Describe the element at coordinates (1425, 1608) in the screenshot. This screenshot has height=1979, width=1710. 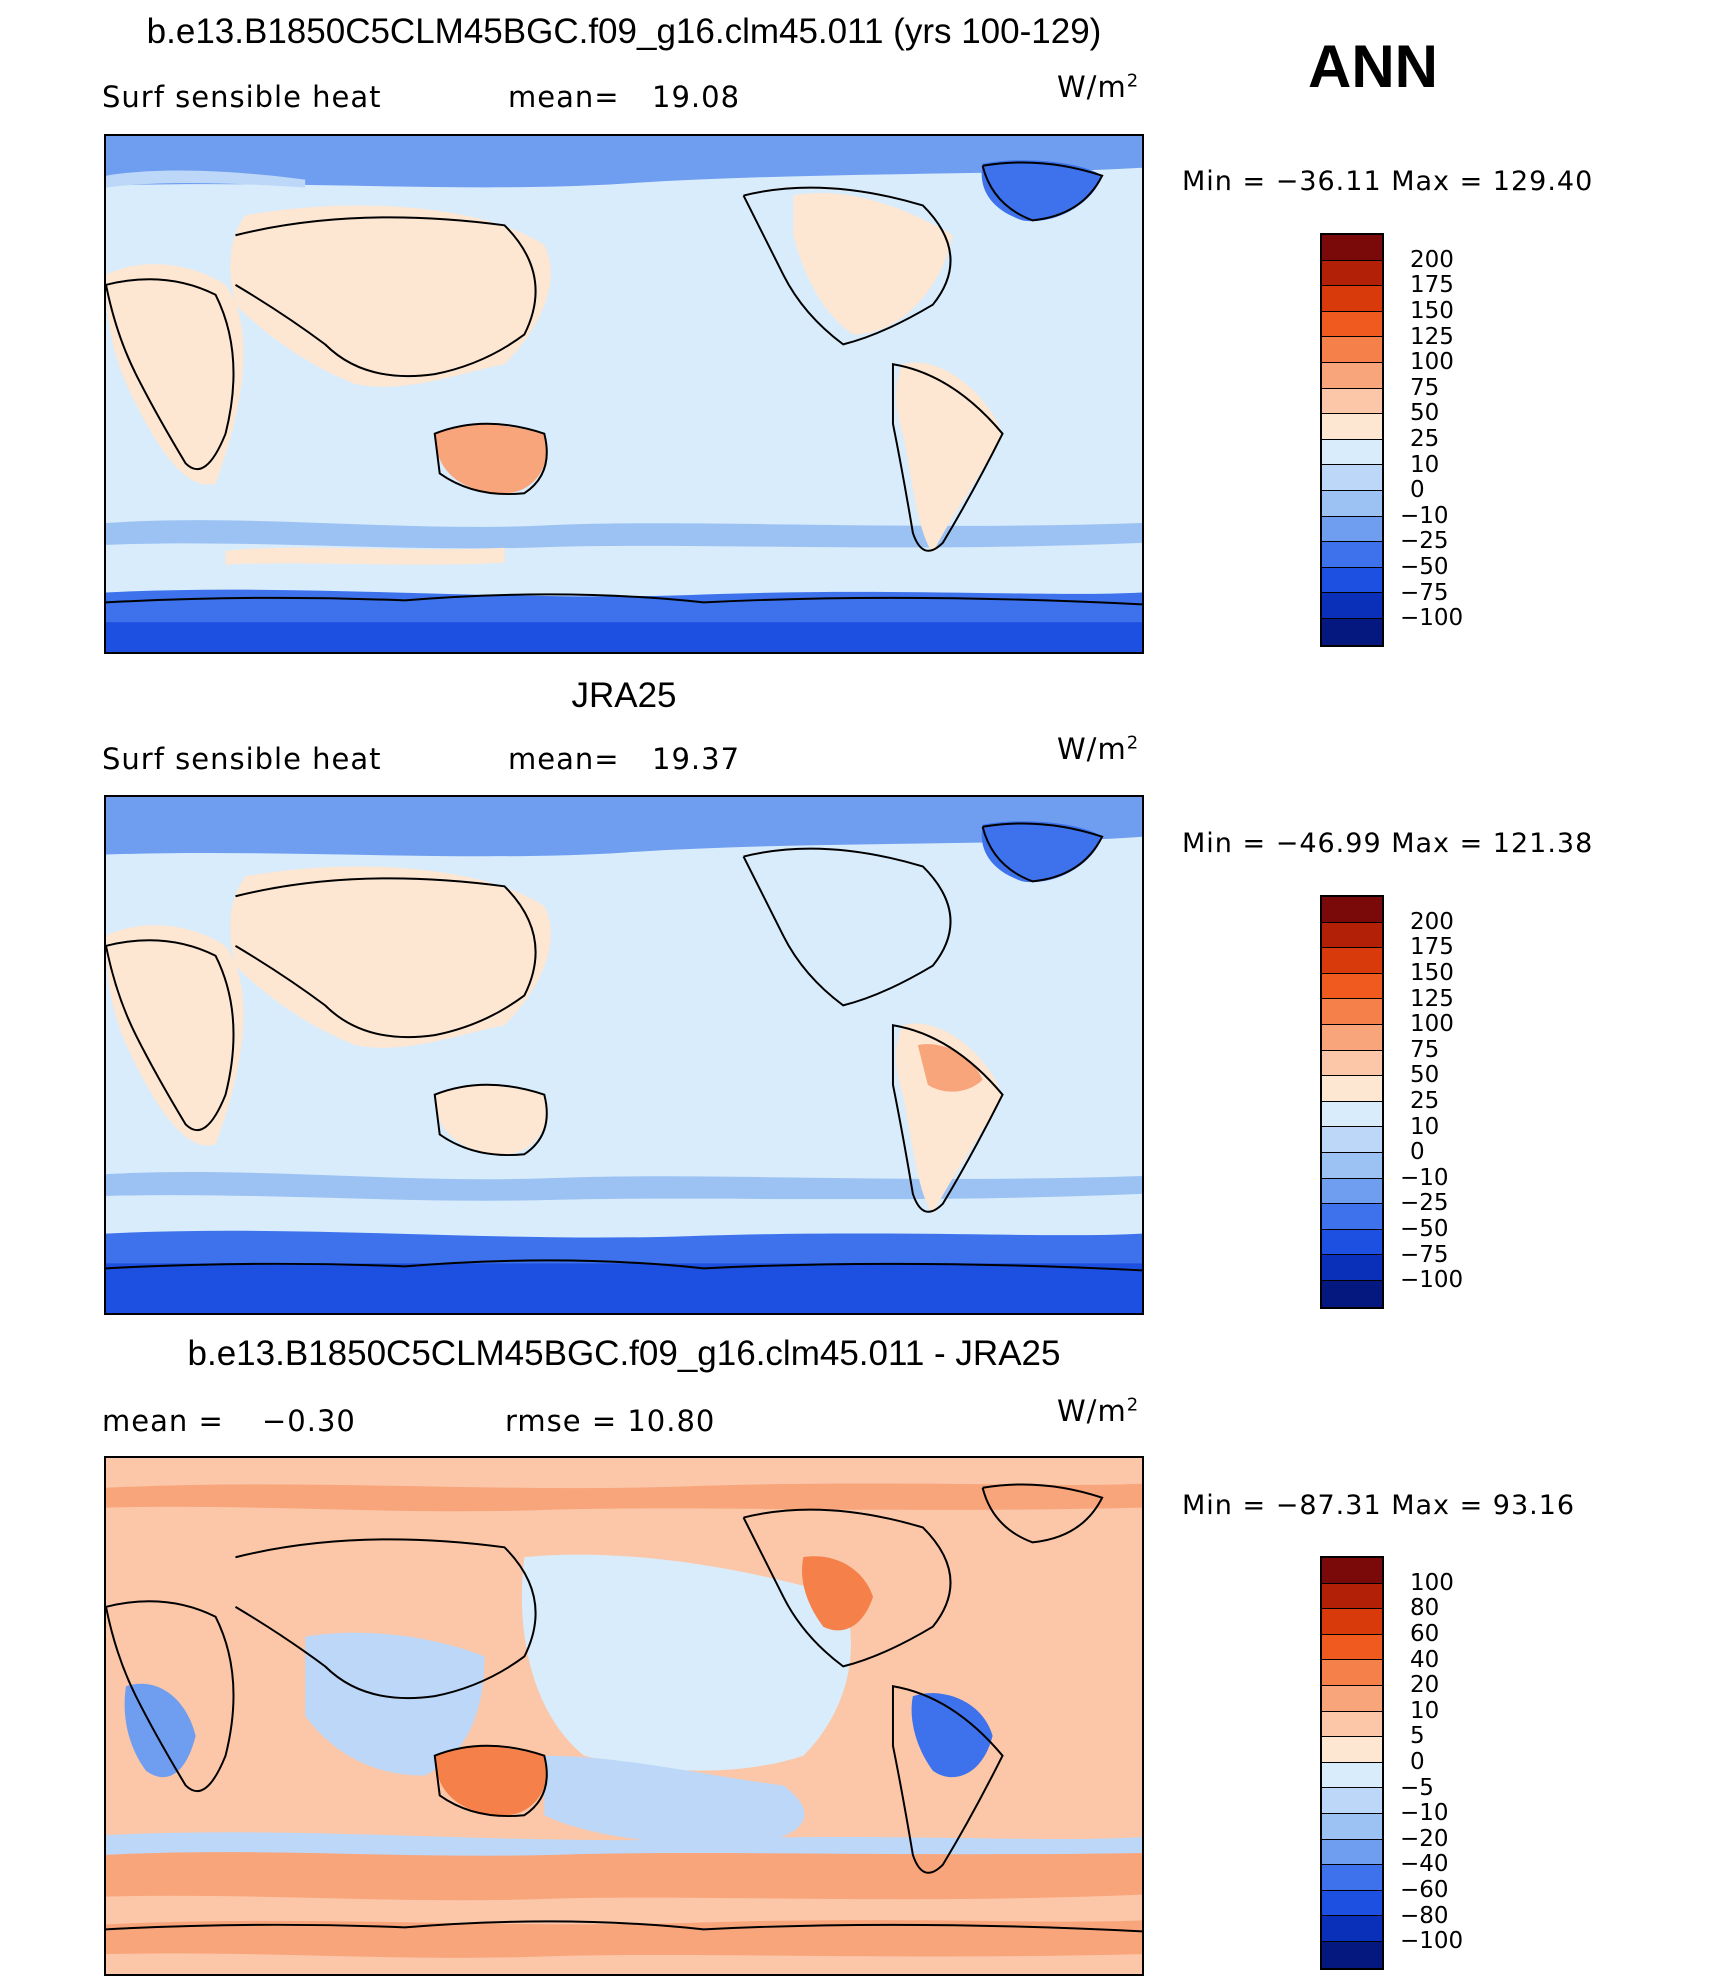
I see `colorbar-level-label: 80` at that location.